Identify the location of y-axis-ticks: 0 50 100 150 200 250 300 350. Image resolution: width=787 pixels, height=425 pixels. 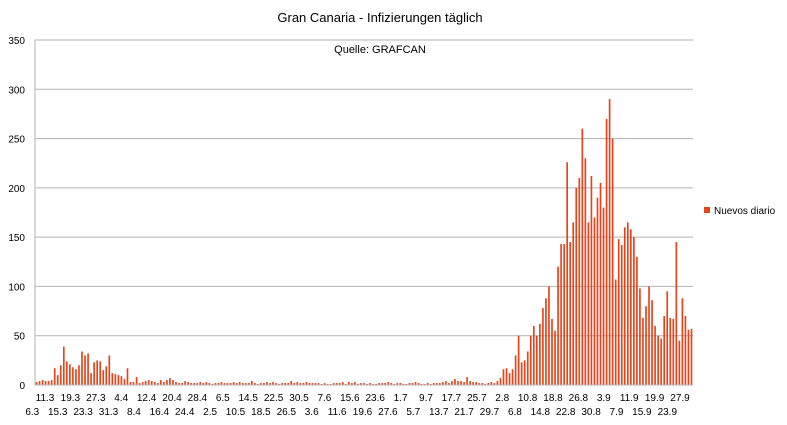
(16, 214).